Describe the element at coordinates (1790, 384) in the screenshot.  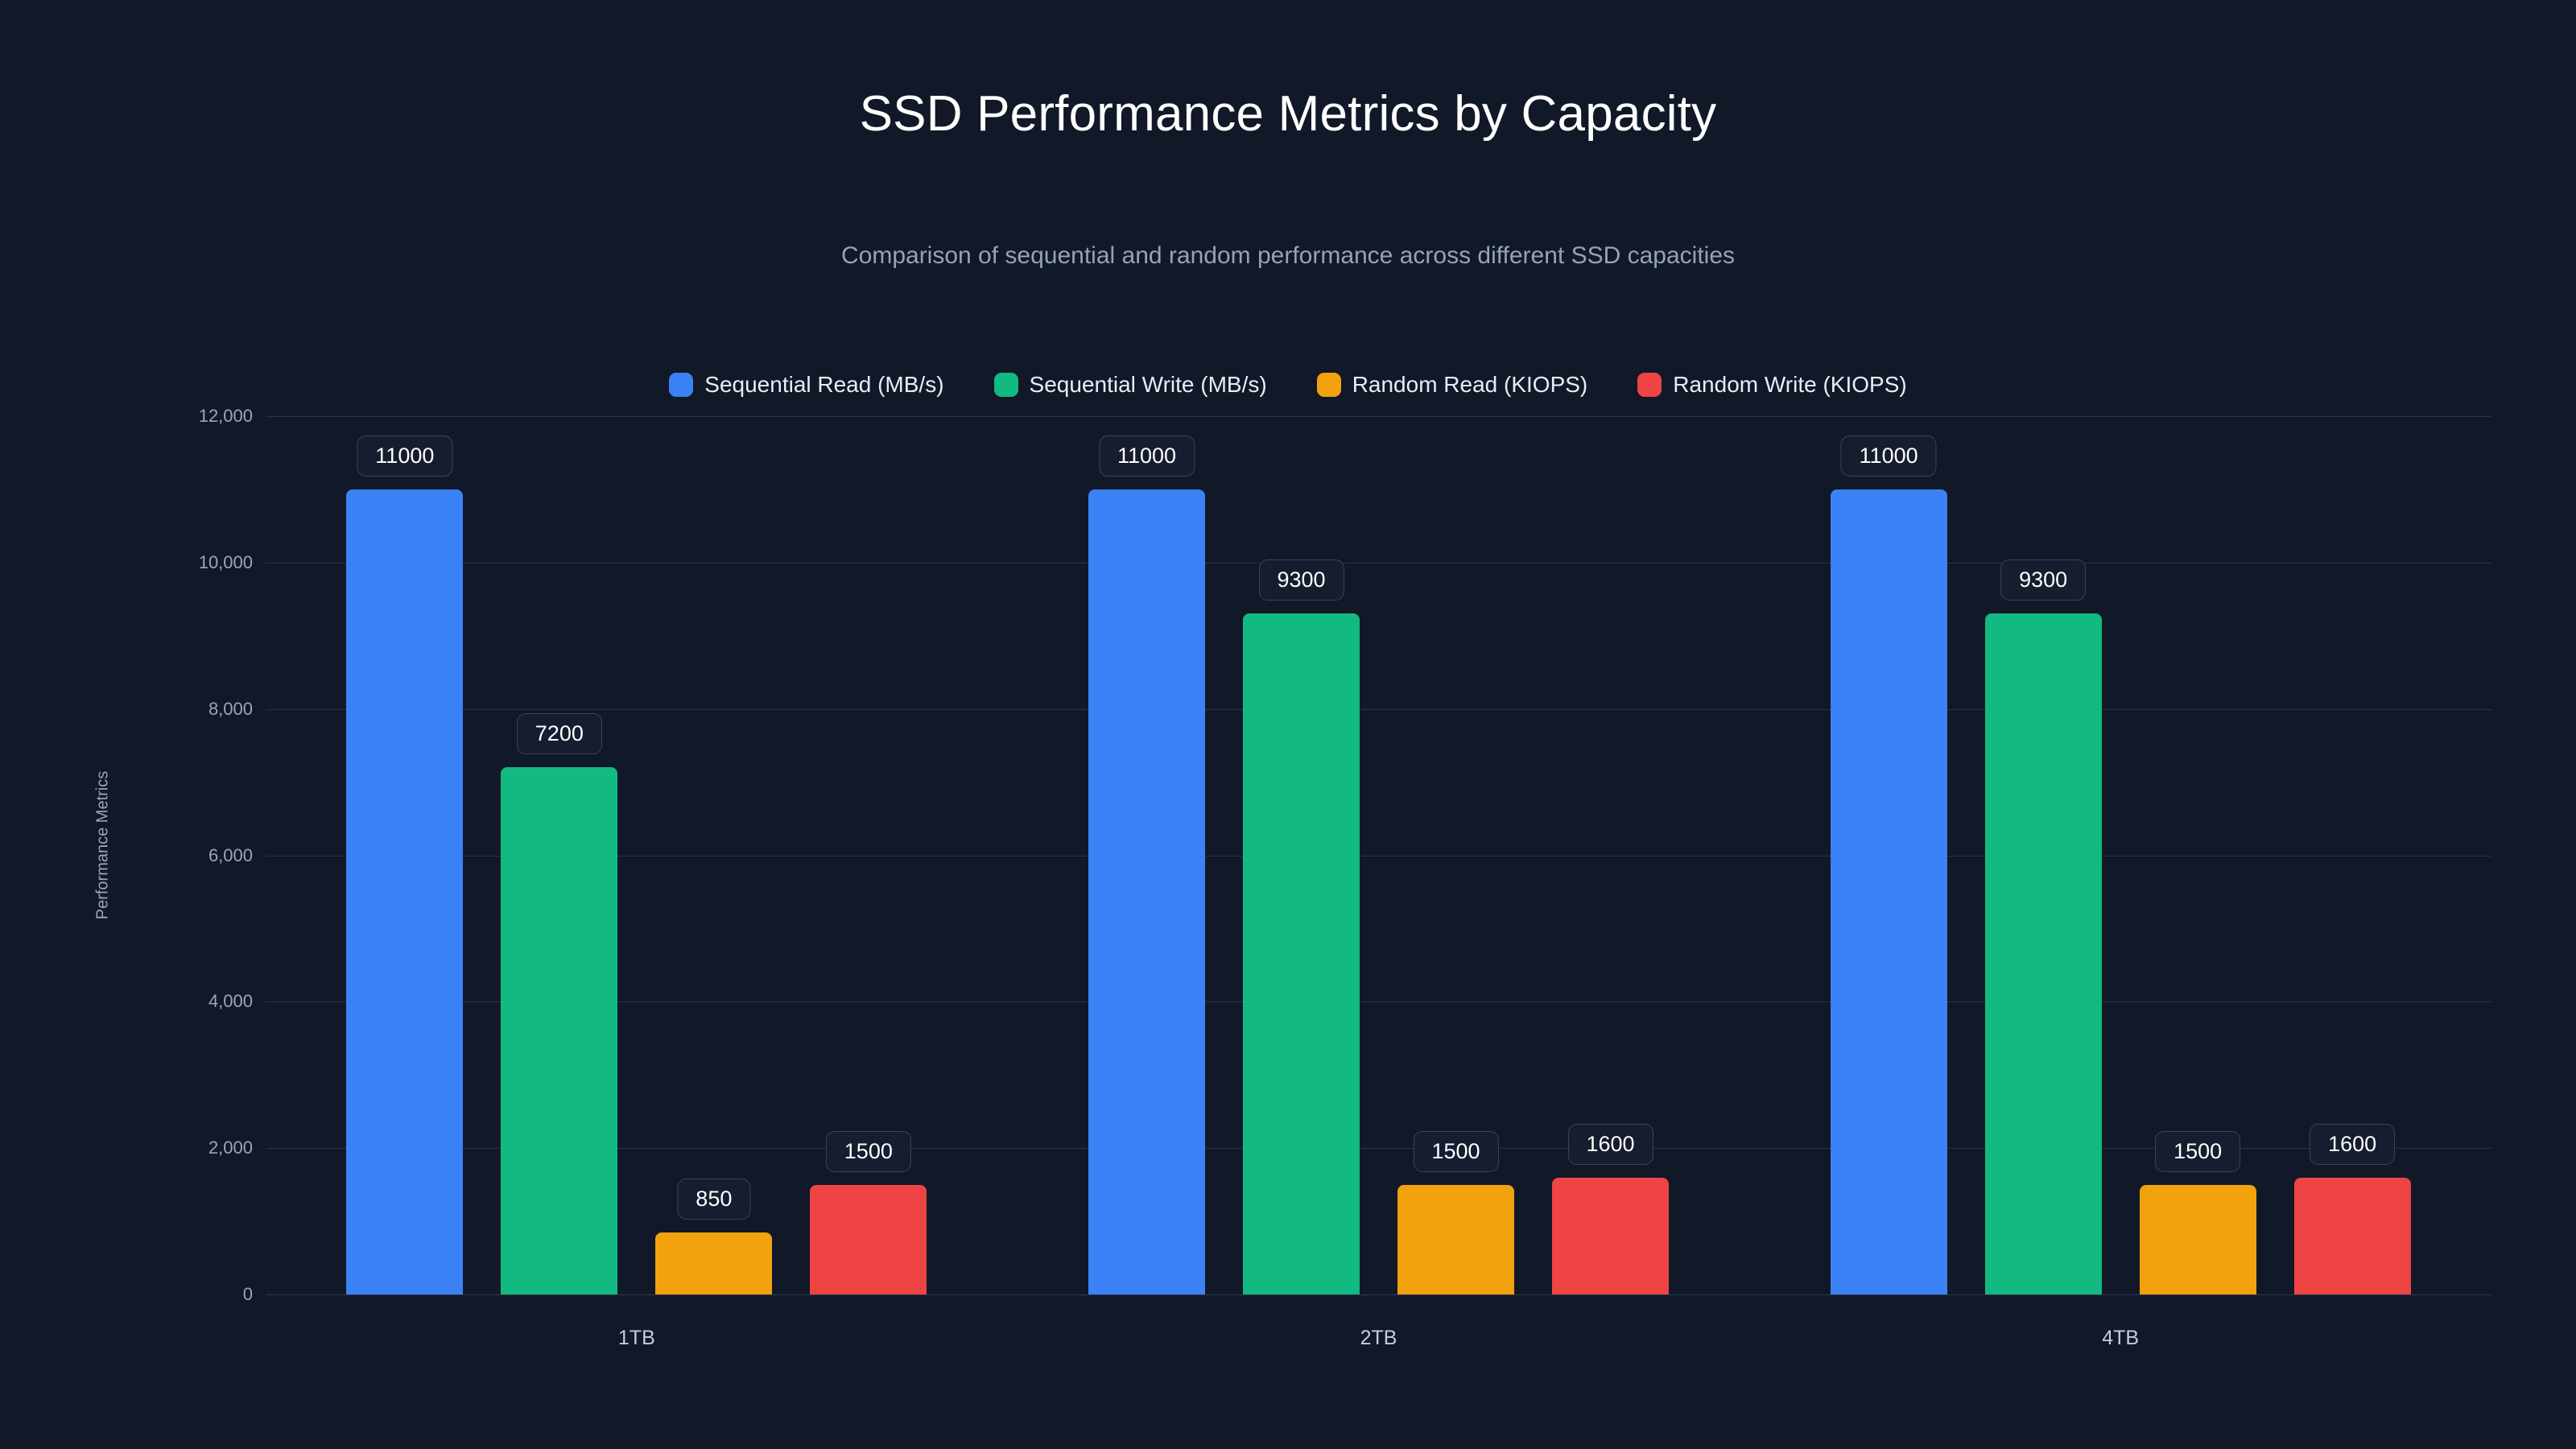
I see `legend-item-label: Random Write (KIOPS)` at that location.